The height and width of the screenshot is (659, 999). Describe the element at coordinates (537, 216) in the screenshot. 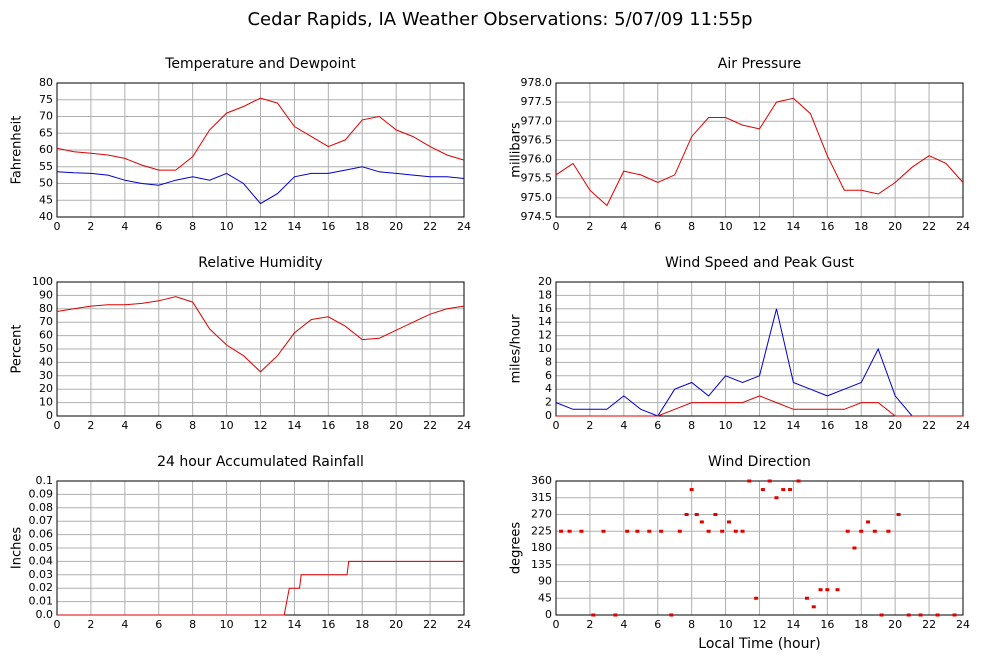

I see `y-tick-label: 974.5` at that location.